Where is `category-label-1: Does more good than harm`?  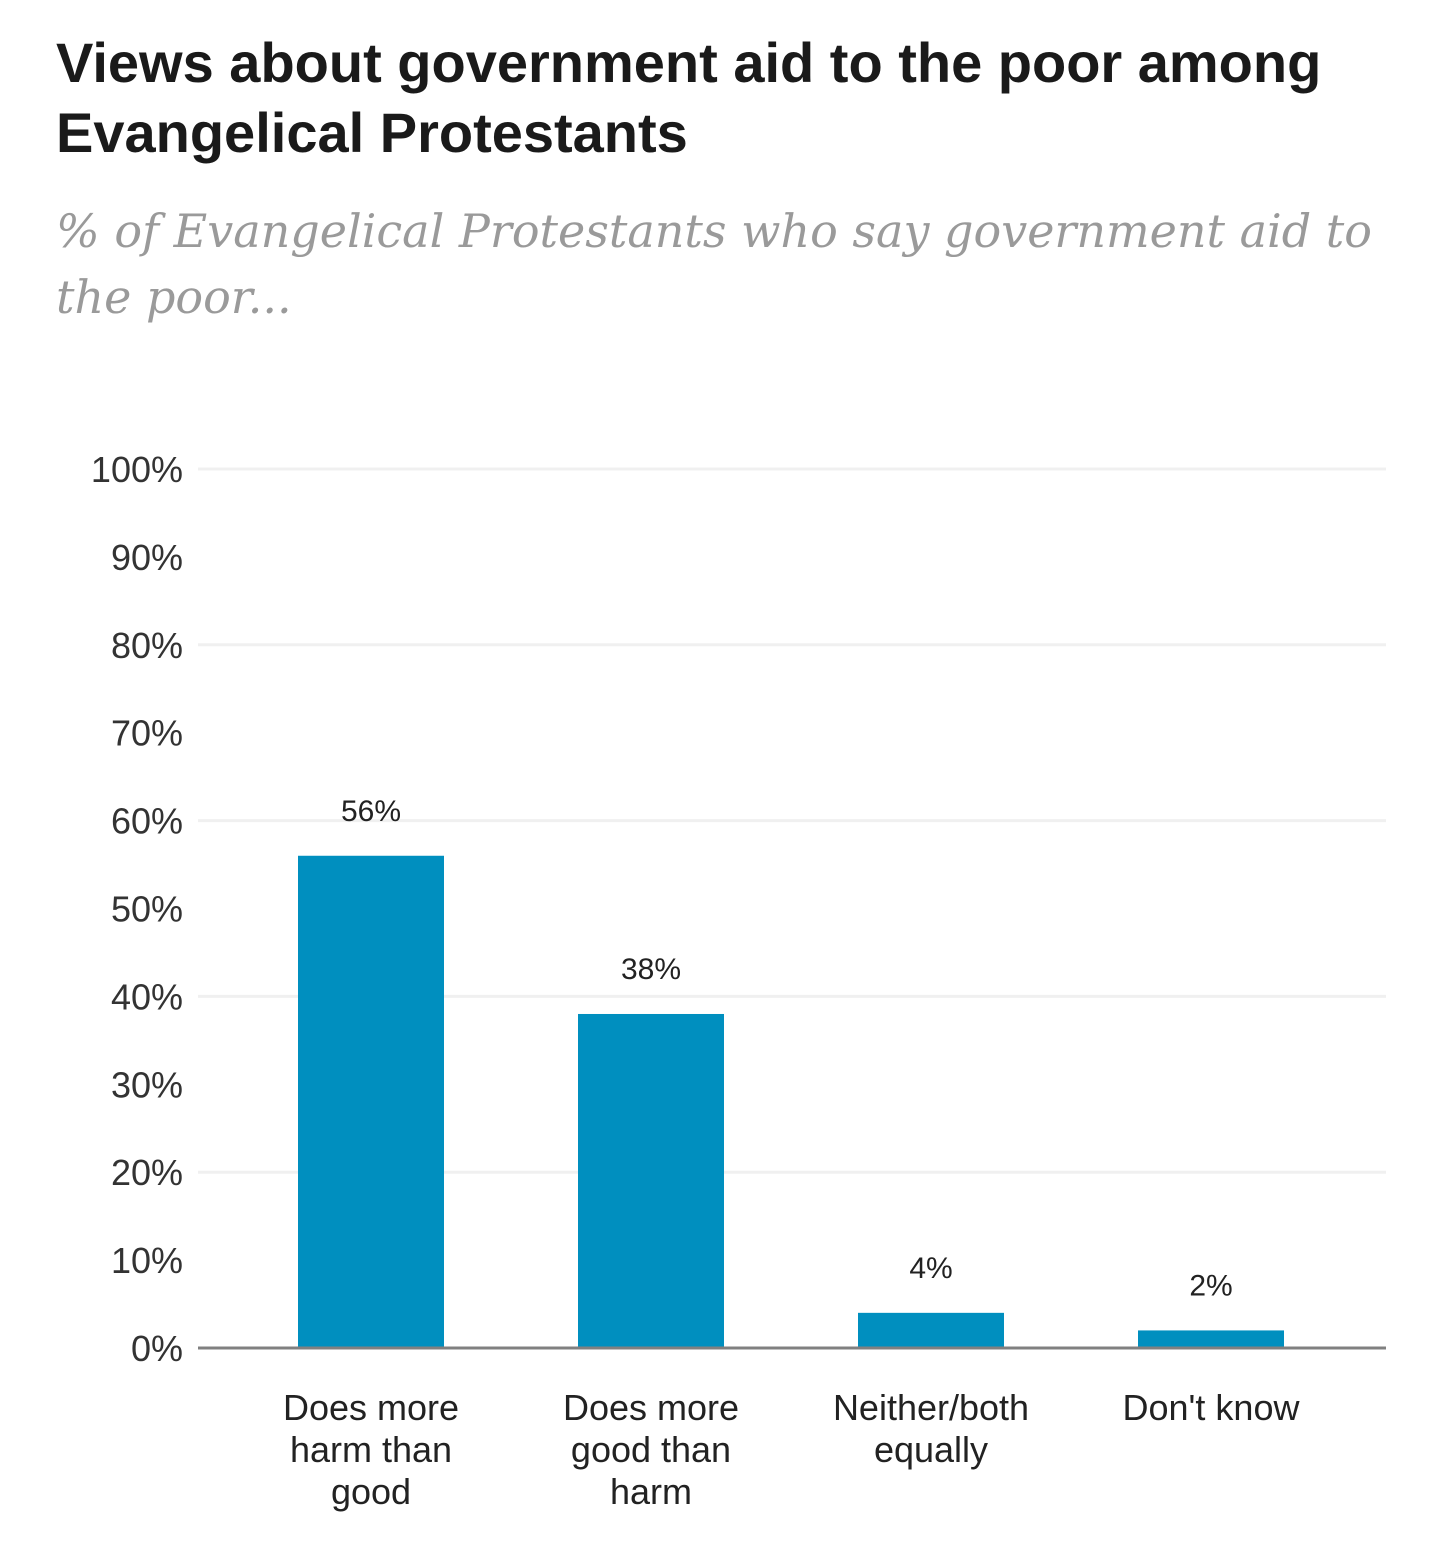 category-label-1: Does more good than harm is located at coordinates (651, 1449).